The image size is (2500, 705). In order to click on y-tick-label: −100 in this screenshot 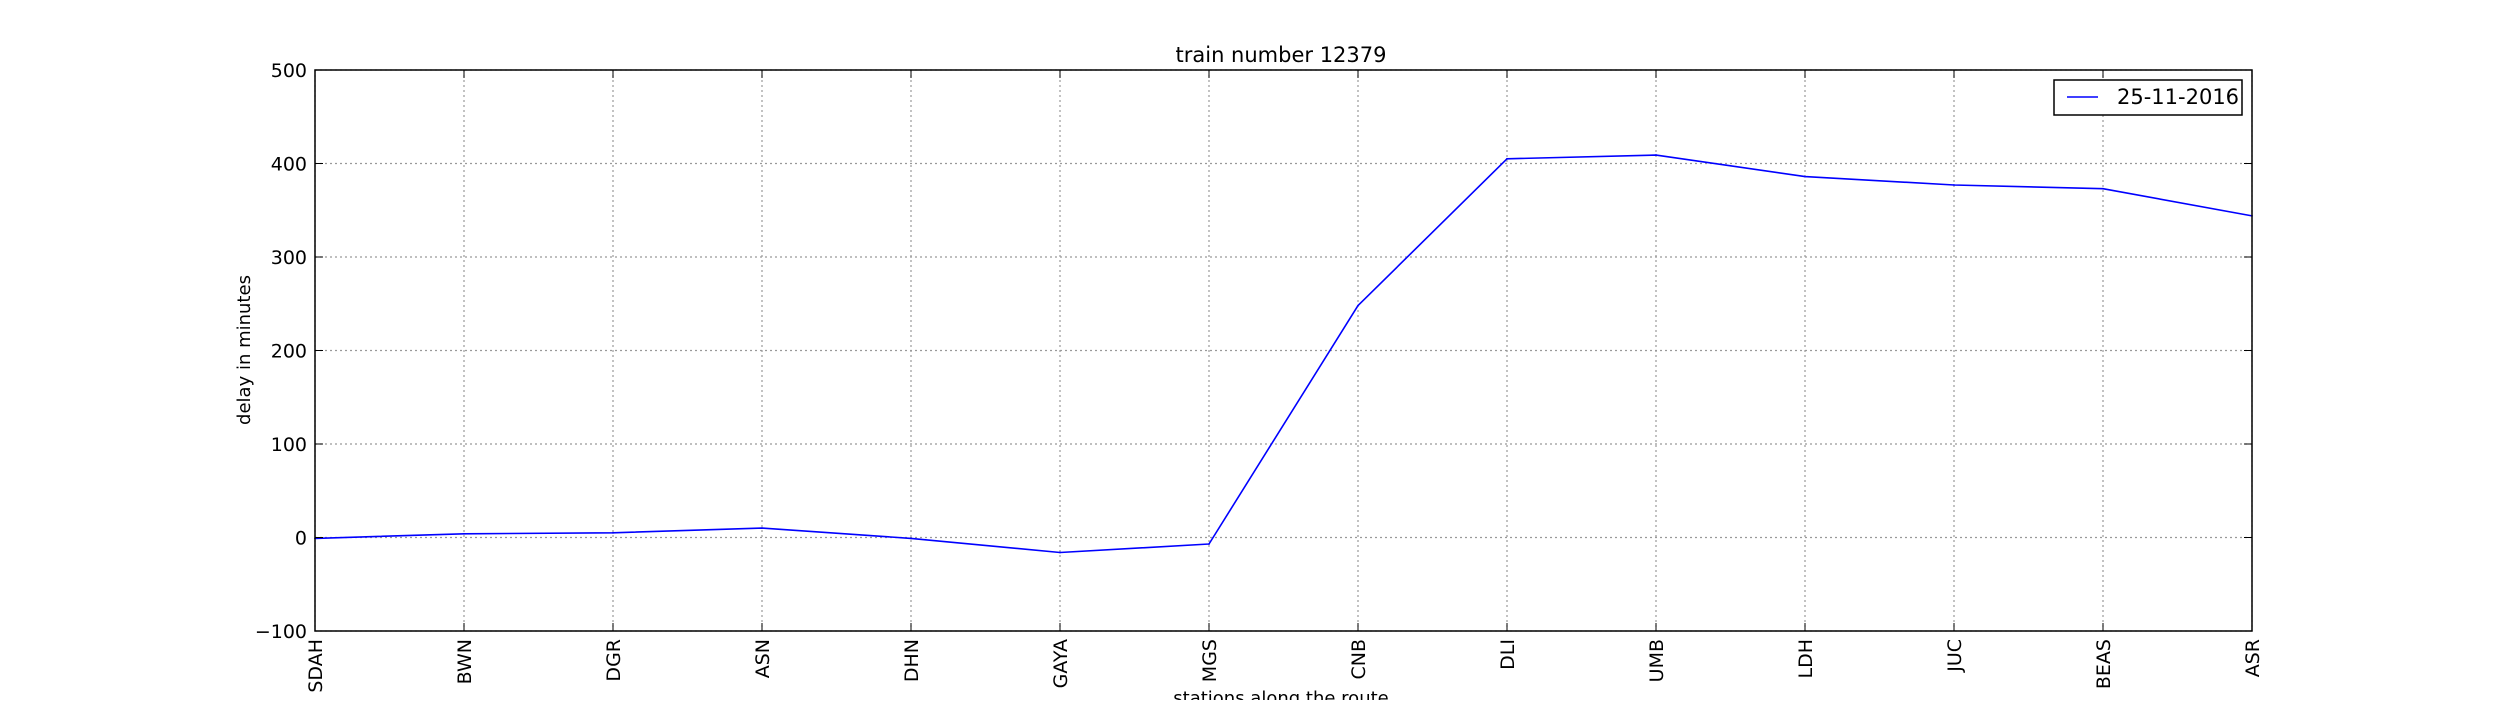, I will do `click(281, 632)`.